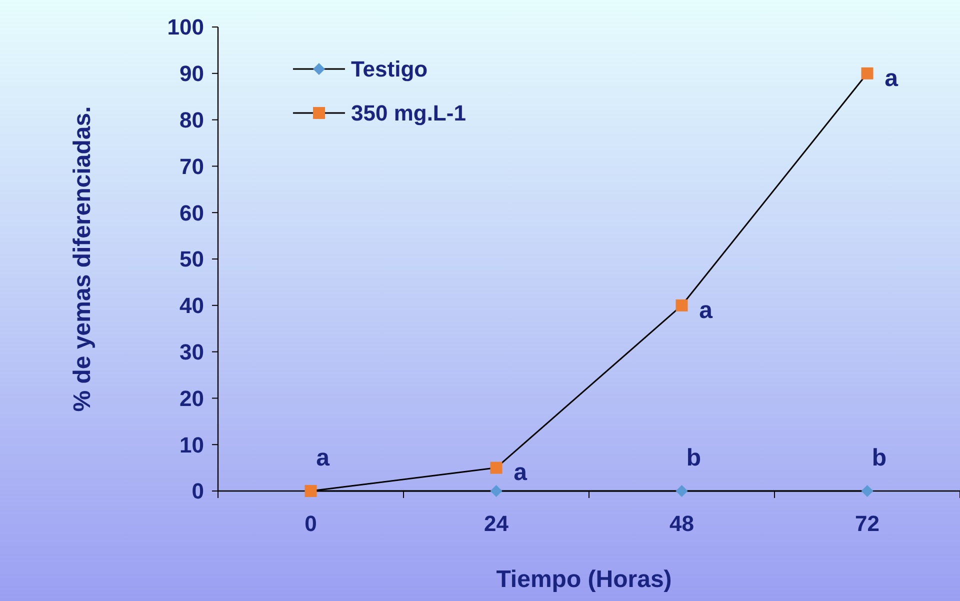 This screenshot has width=960, height=601. I want to click on y-tick-label: 10, so click(192, 445).